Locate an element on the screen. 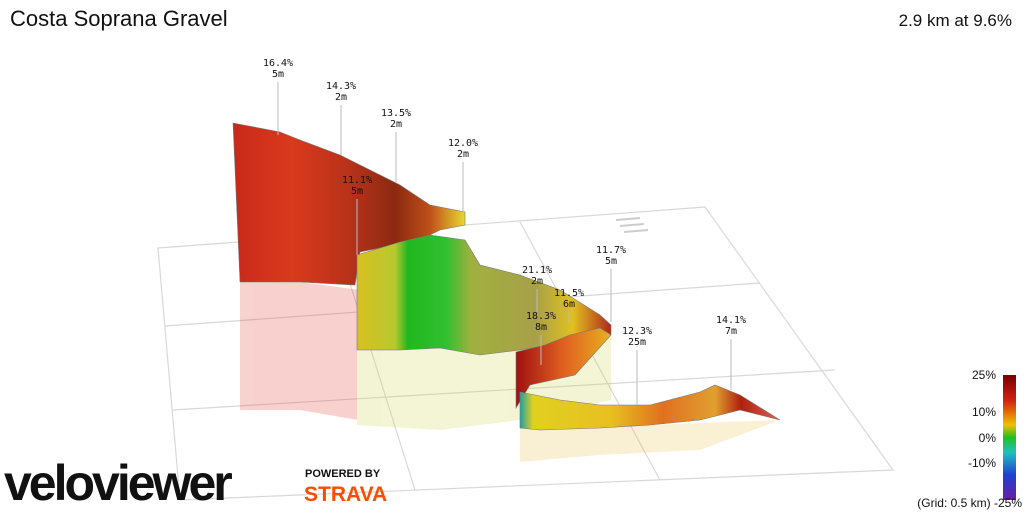 This screenshot has height=512, width=1024. annotation-grade: 21.1% is located at coordinates (537, 270).